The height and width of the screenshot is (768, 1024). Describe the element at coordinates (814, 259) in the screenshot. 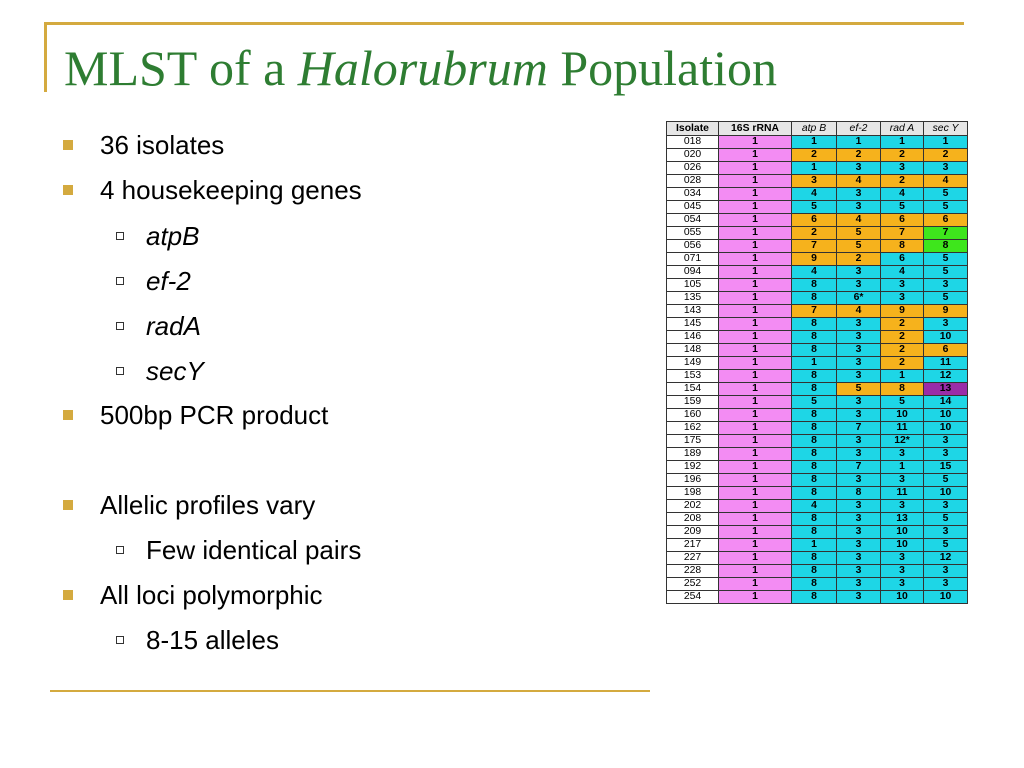

I see `atpb-cell: 9` at that location.